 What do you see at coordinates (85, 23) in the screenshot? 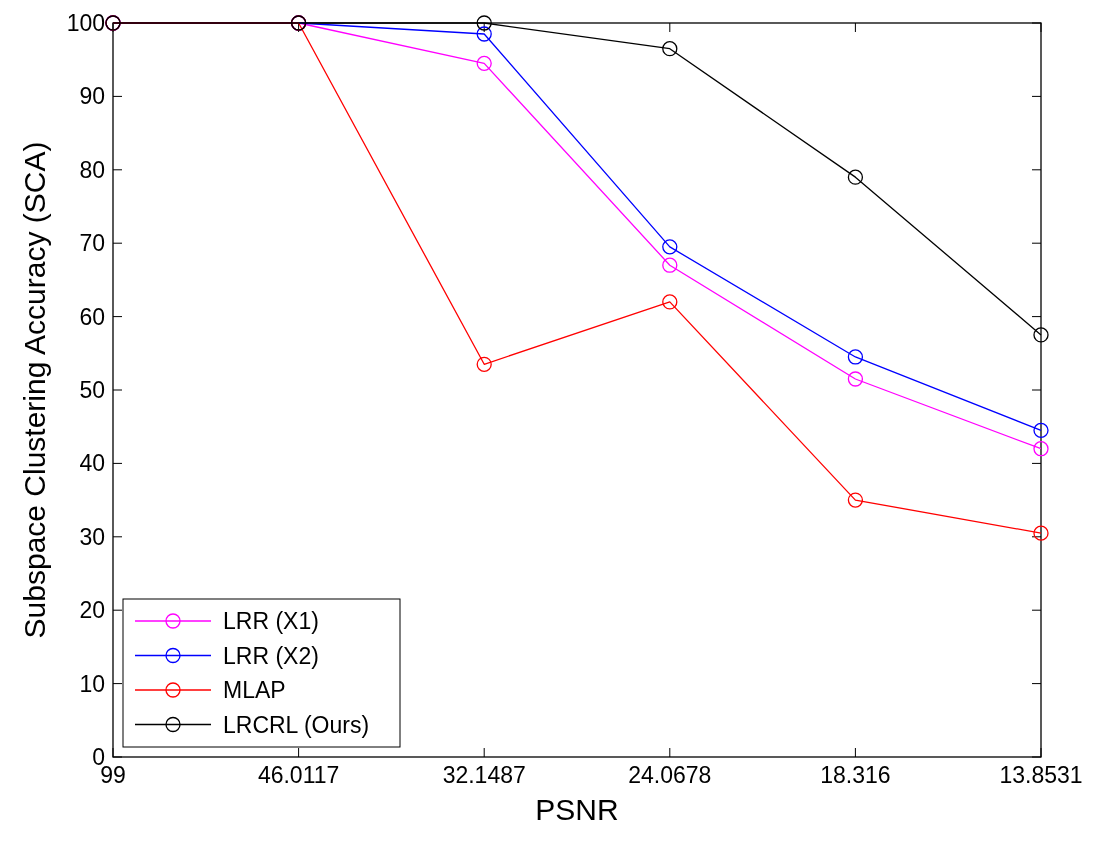
I see `y-tick-label: 100` at bounding box center [85, 23].